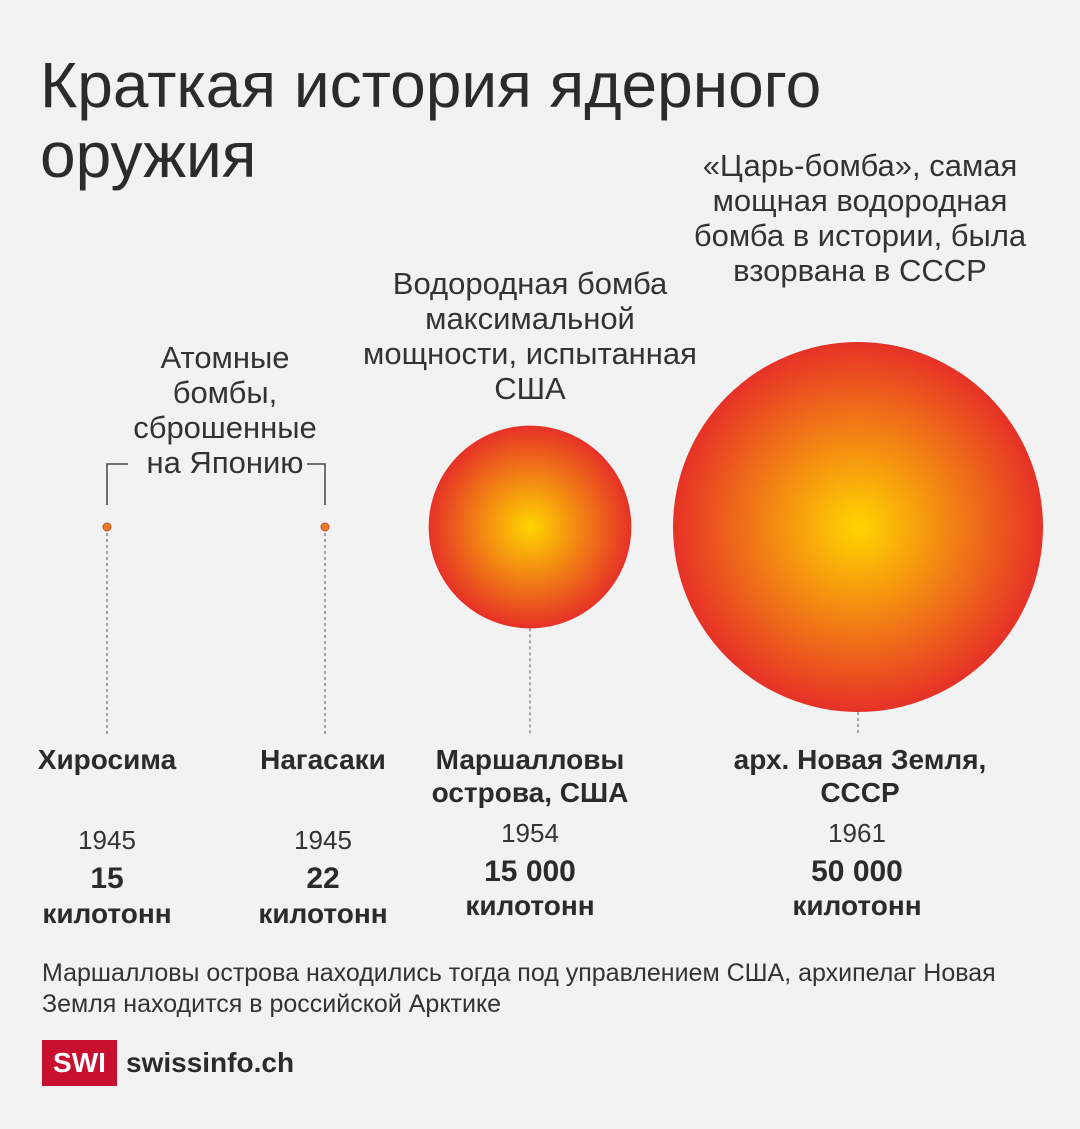 The image size is (1080, 1129). Describe the element at coordinates (857, 833) in the screenshot. I see `year-label: 1961` at that location.